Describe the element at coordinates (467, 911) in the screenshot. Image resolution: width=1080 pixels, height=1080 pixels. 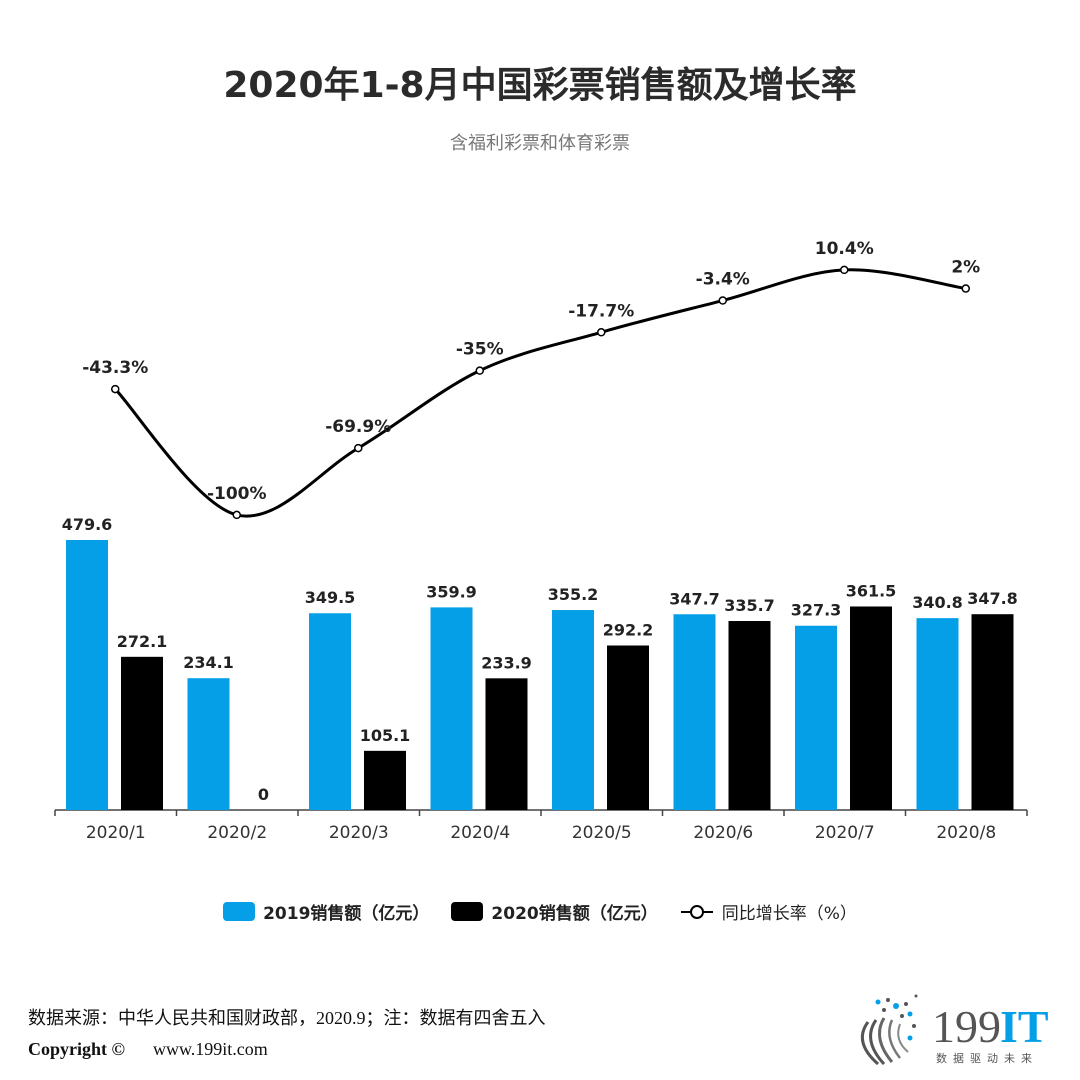
I see `legend-swatch-2020` at that location.